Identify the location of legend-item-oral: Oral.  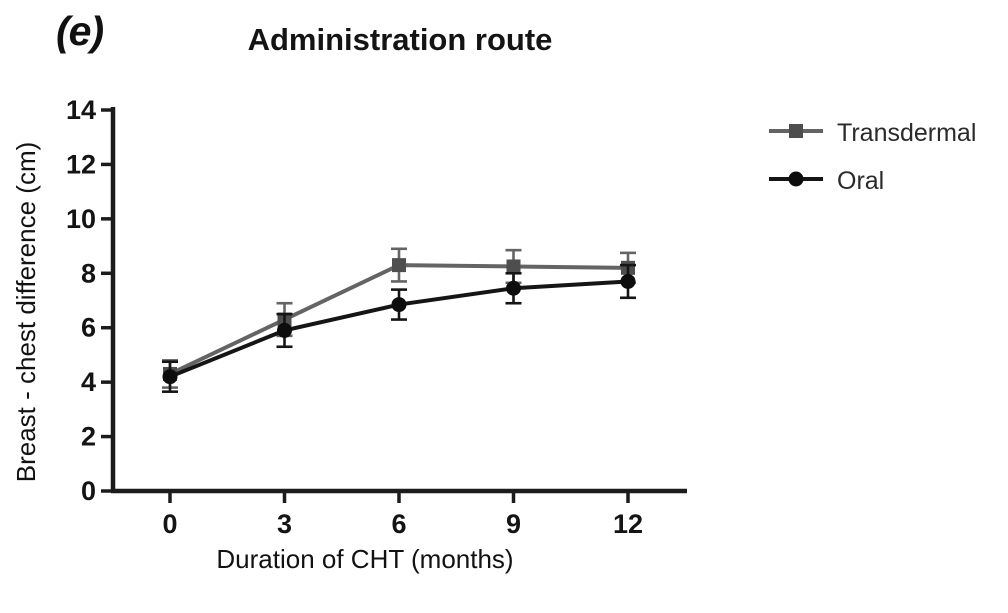
(872, 181).